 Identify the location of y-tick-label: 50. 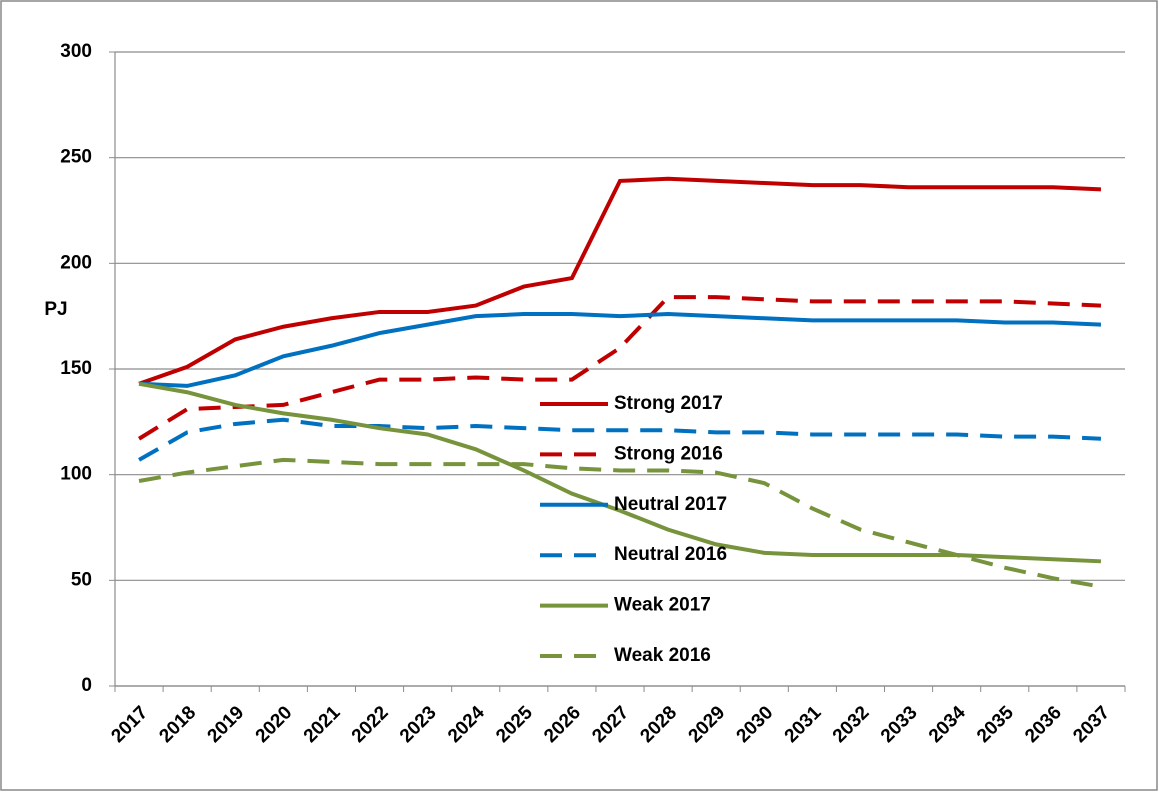
(81, 579).